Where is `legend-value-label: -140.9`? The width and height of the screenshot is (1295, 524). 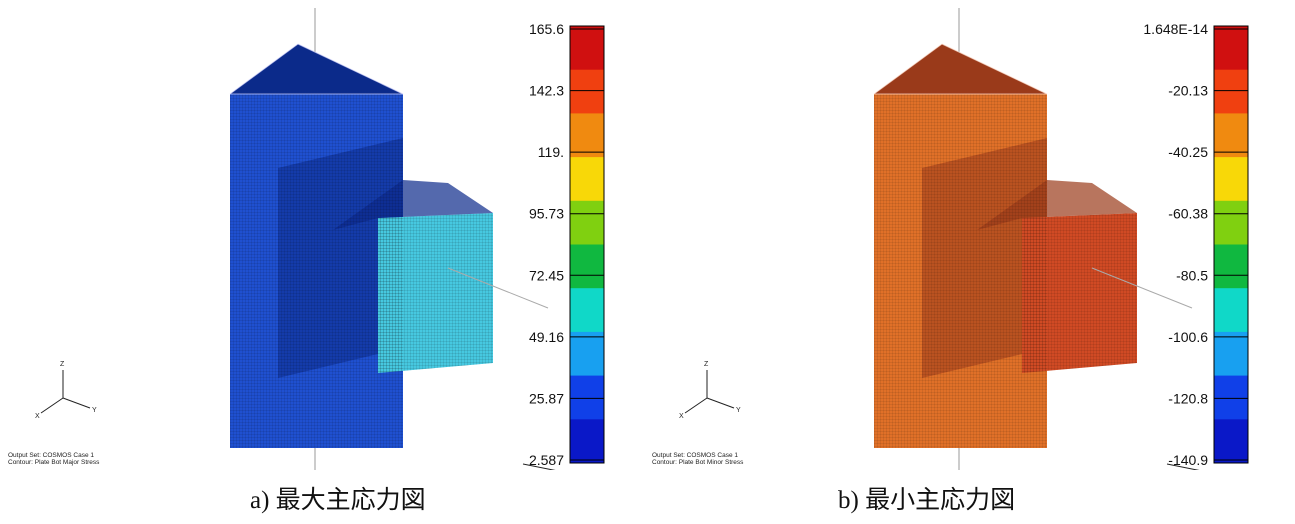 legend-value-label: -140.9 is located at coordinates (1188, 460).